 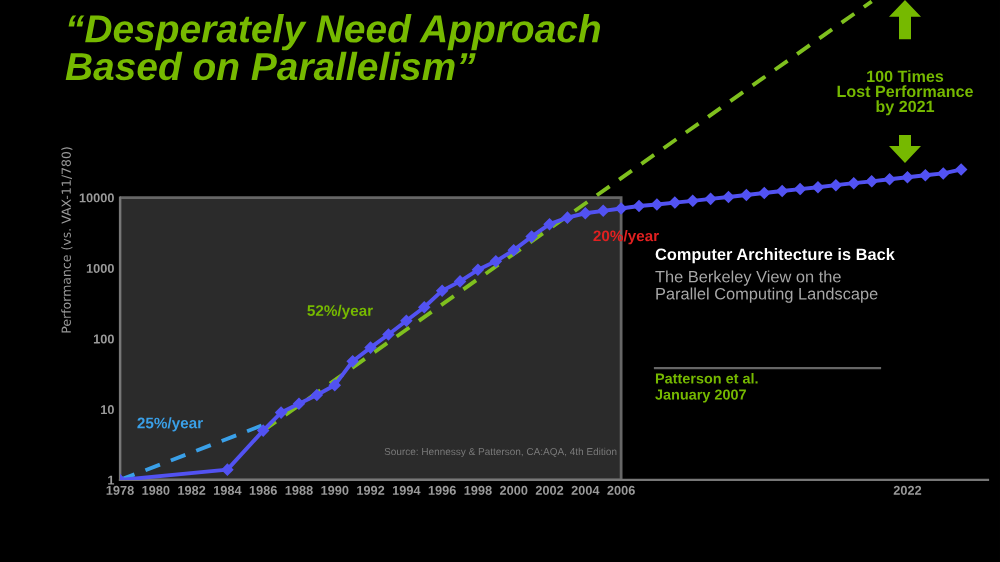 I want to click on text: “Desperately Need Approach Based on Parallelism”, so click(x=333, y=47).